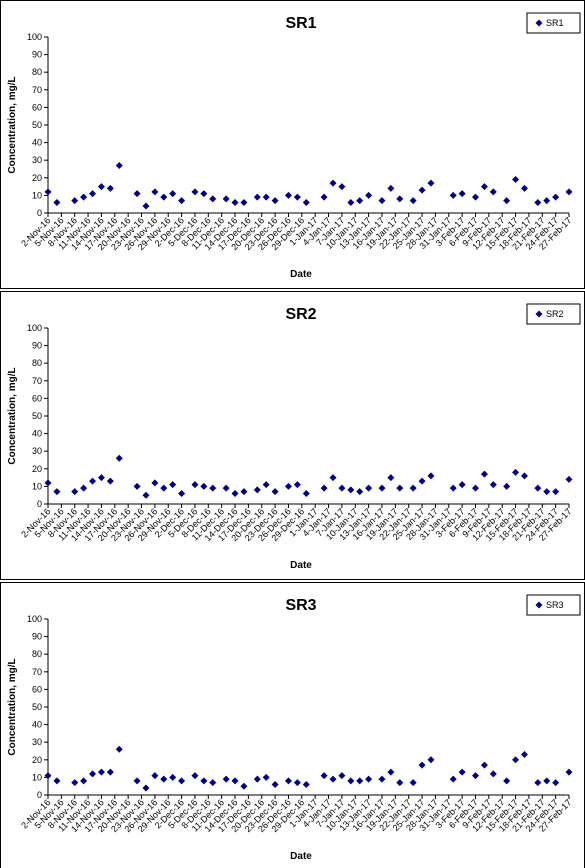 This screenshot has height=868, width=585. I want to click on y-tick-label: 100, so click(34, 619).